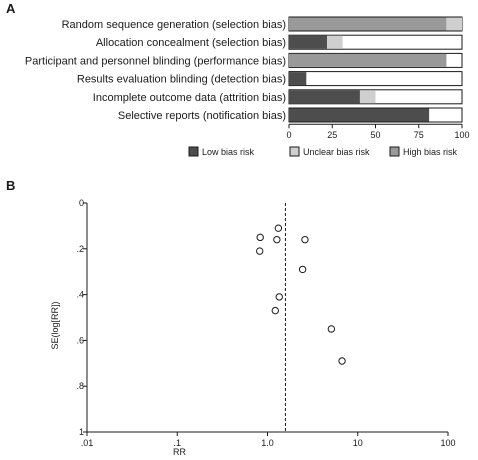  What do you see at coordinates (55, 325) in the screenshot?
I see `y-axis-title: SE(log[RR])` at bounding box center [55, 325].